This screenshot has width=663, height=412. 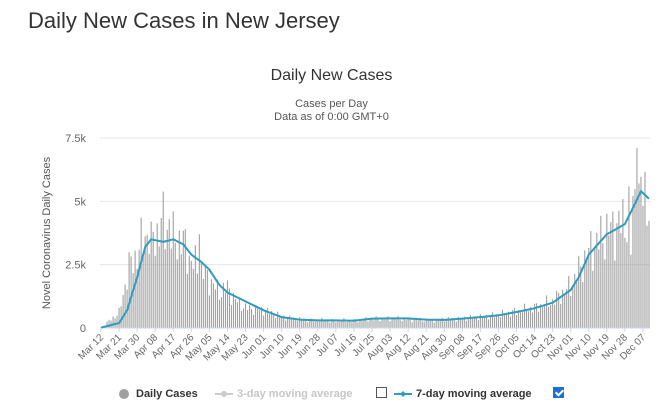 I want to click on legend-item-7-day-average: 7-day moving average, so click(x=463, y=394).